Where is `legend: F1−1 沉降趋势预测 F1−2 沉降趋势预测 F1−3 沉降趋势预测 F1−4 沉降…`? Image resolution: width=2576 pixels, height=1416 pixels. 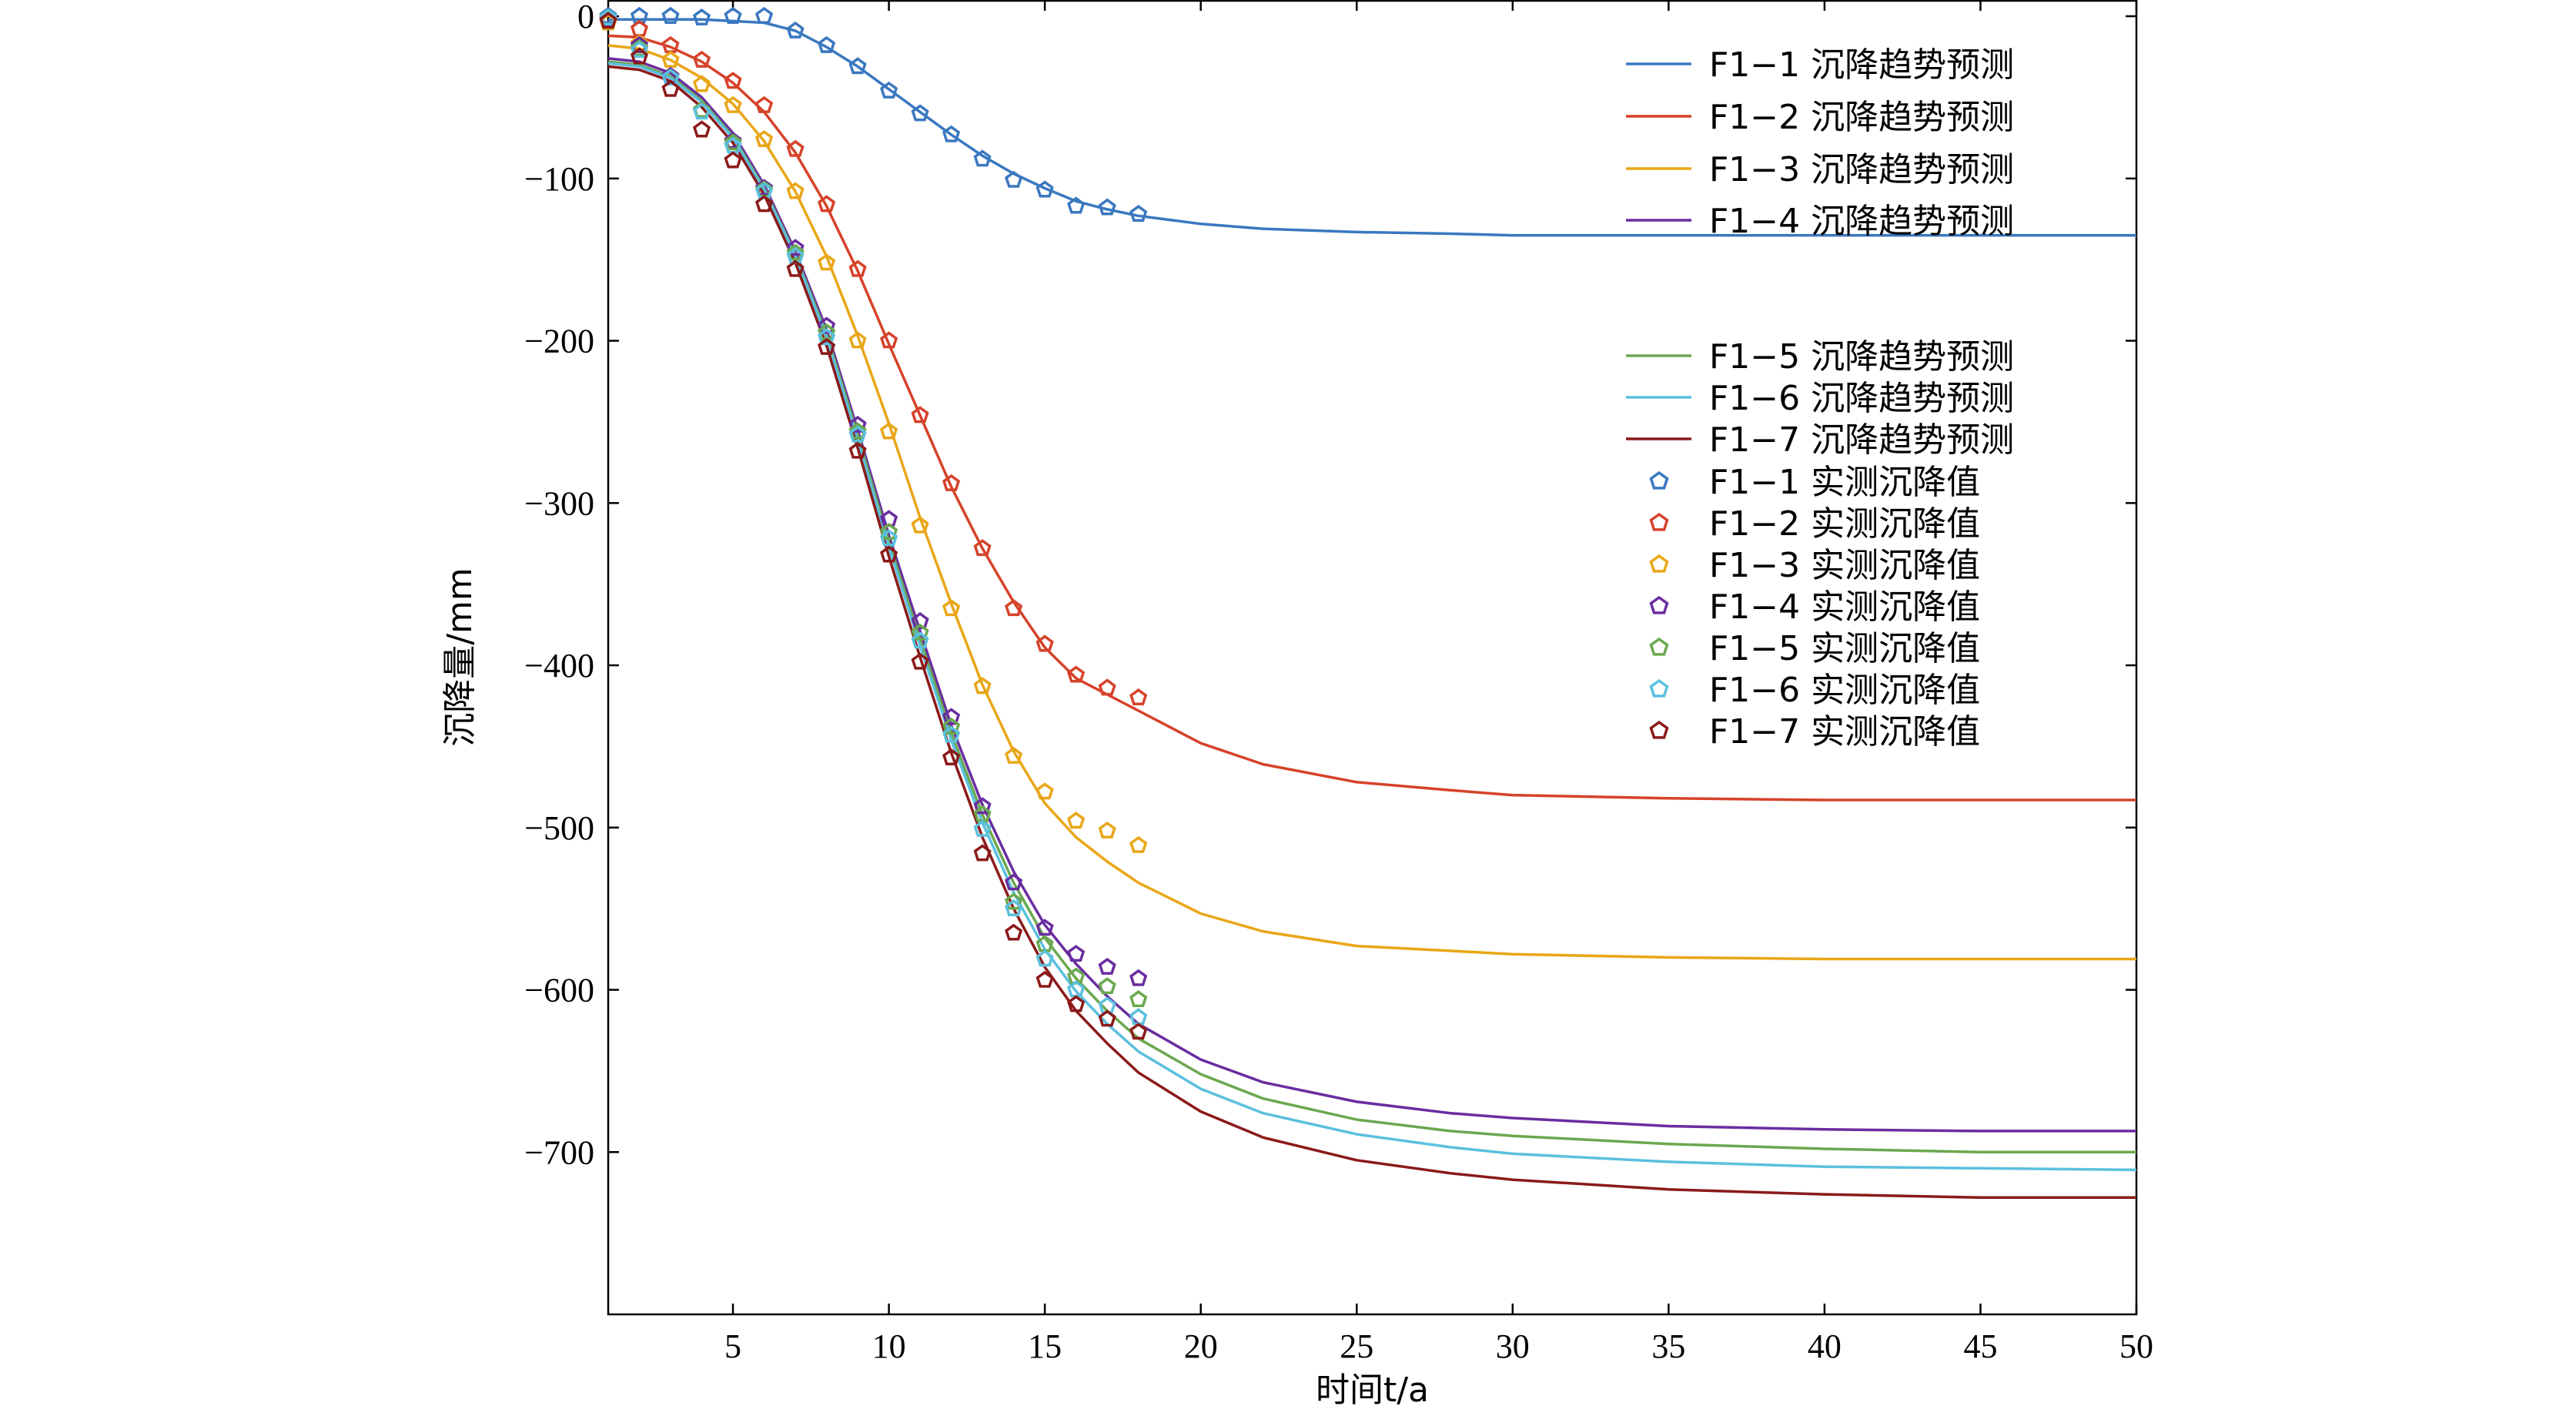 legend: F1−1 沉降趋势预测 F1−2 沉降趋势预测 F1−3 沉降趋势预测 F1−4 沉降… is located at coordinates (1820, 398).